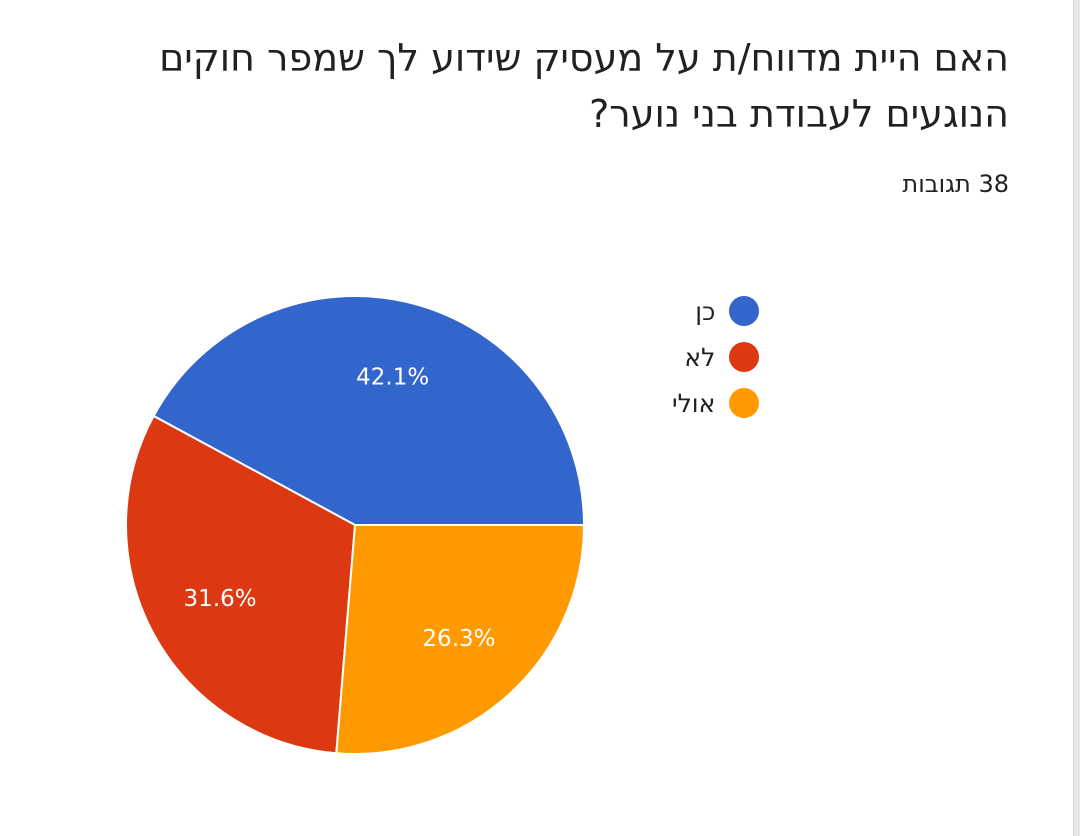 This screenshot has width=1080, height=836. I want to click on pie-slice-yes, so click(369, 410).